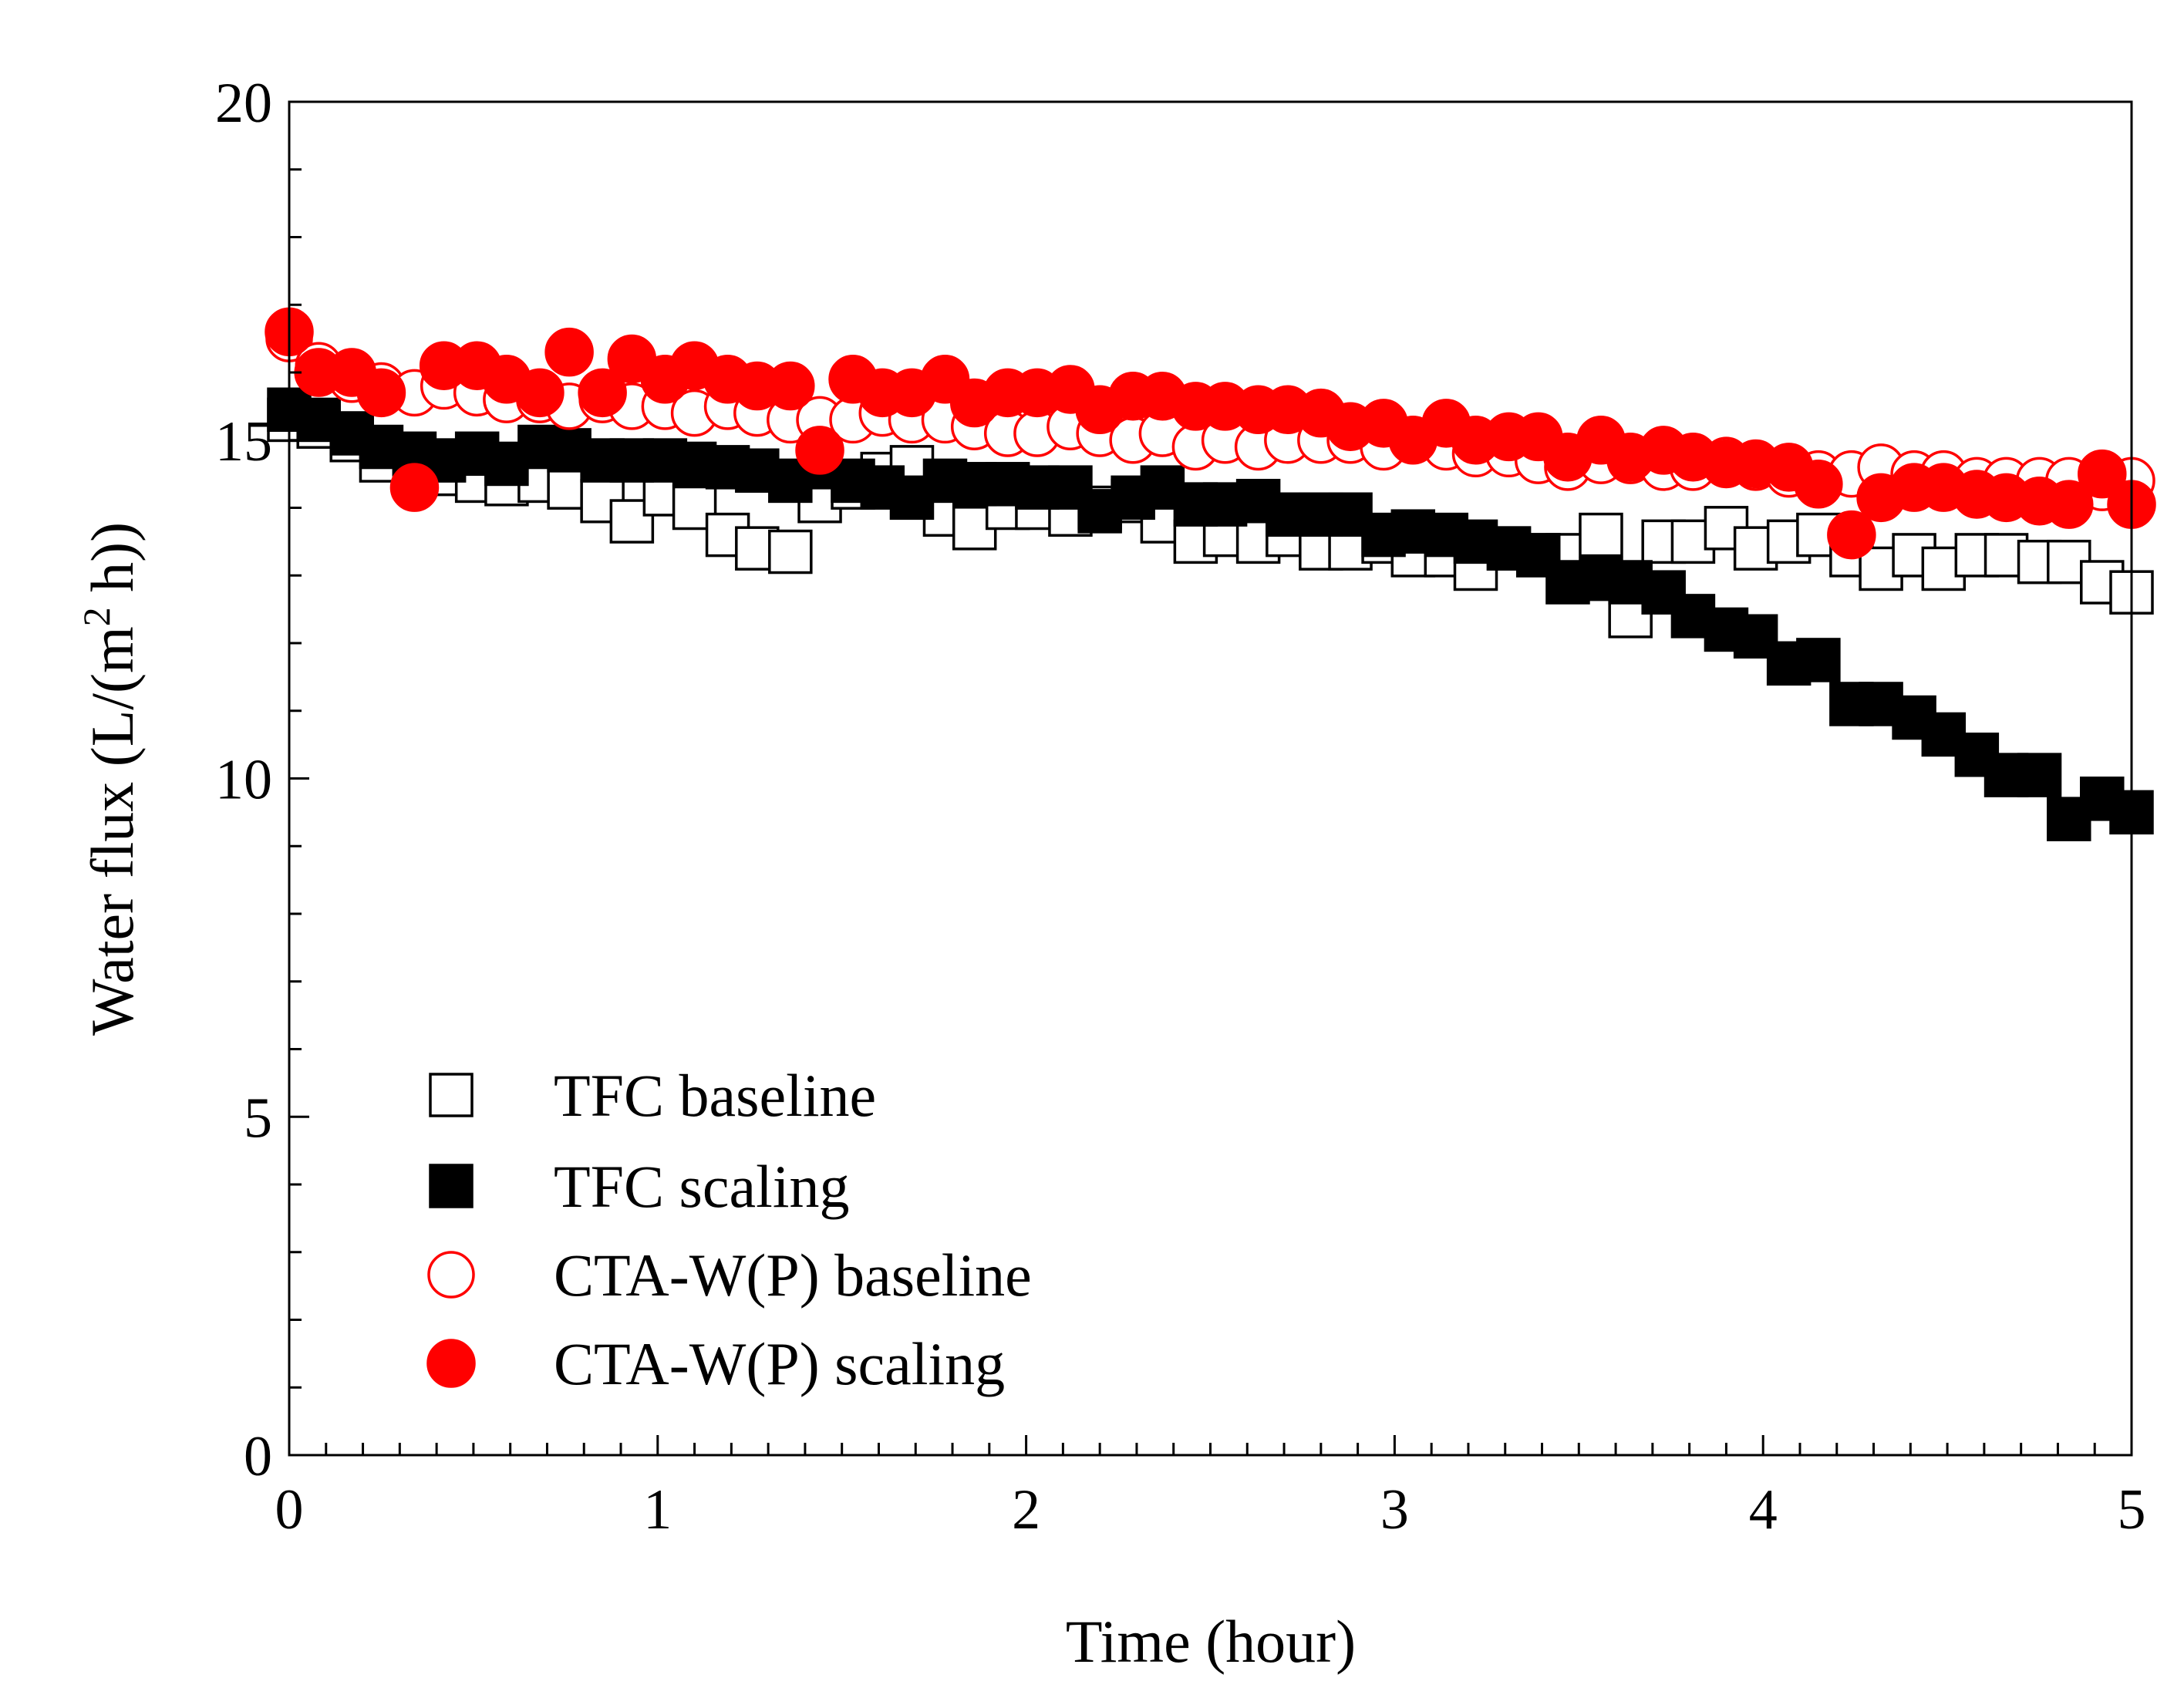 Image resolution: width=2184 pixels, height=1688 pixels. What do you see at coordinates (1764, 1509) in the screenshot?
I see `x-tick-label: 4` at bounding box center [1764, 1509].